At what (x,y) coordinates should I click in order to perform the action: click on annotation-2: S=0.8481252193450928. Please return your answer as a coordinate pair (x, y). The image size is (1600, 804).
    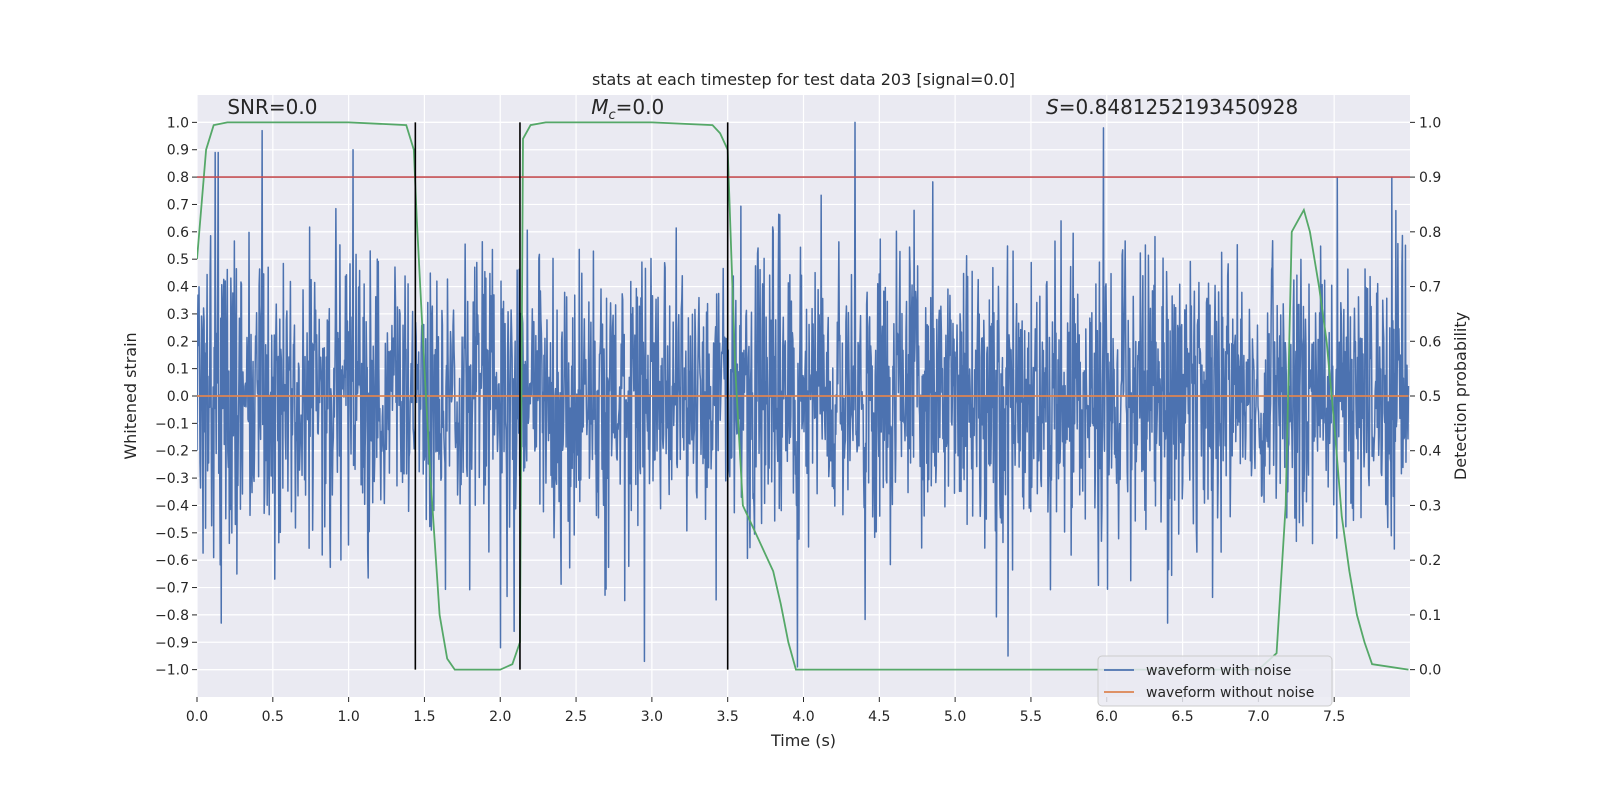
    Looking at the image, I should click on (1172, 107).